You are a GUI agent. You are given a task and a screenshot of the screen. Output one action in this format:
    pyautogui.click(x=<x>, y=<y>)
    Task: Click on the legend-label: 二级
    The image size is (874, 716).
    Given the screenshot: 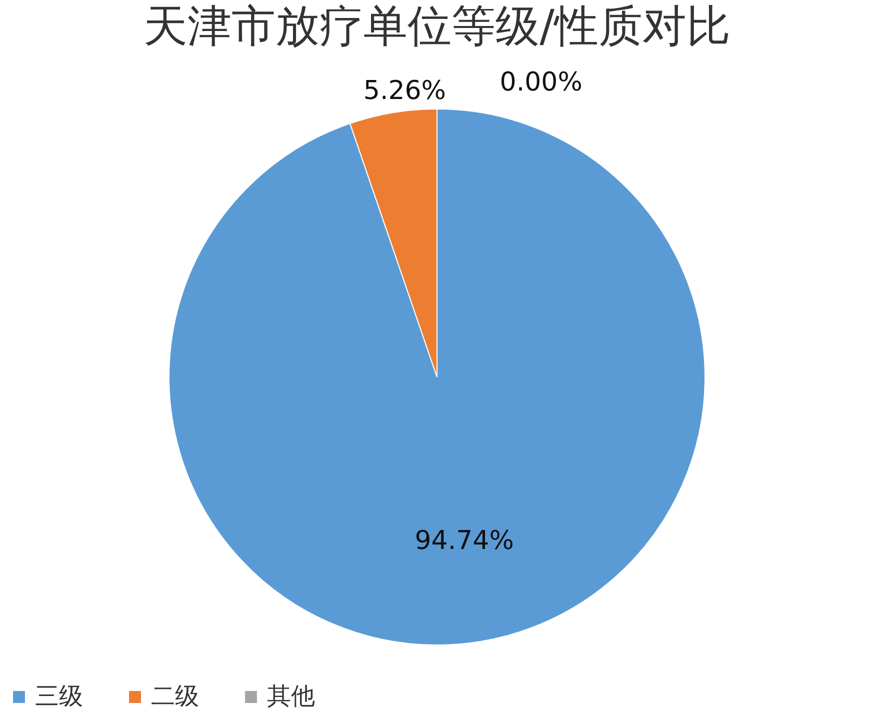 What is the action you would take?
    pyautogui.click(x=175, y=696)
    